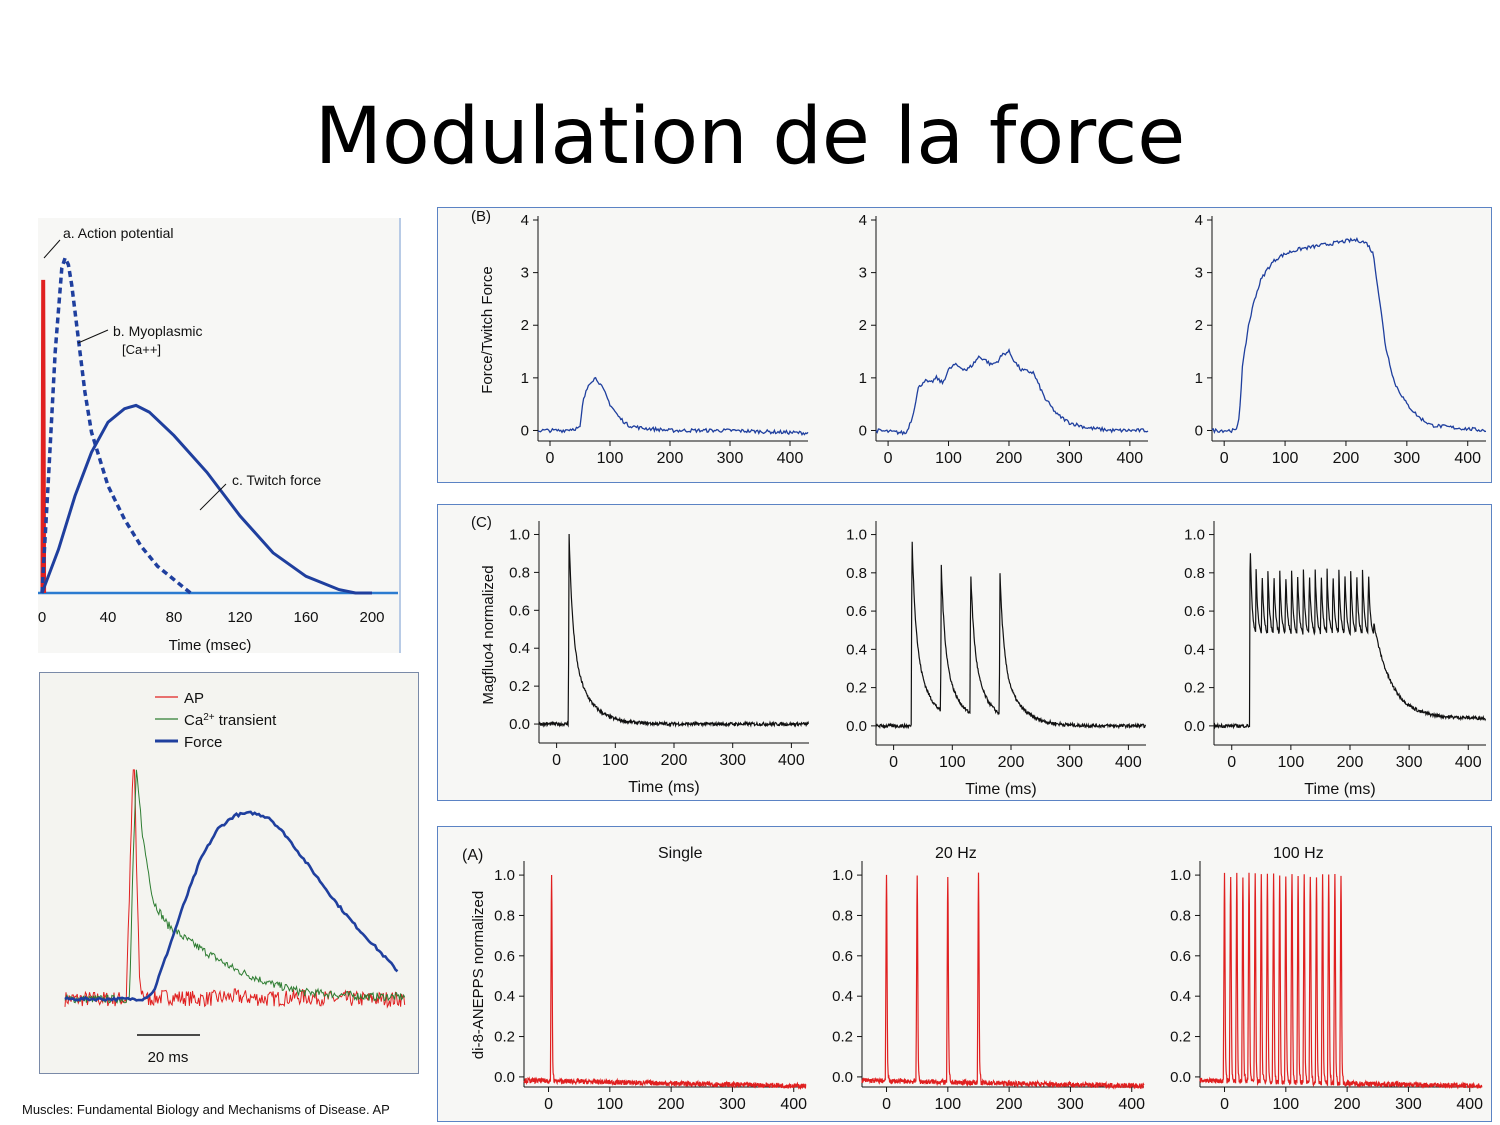 This screenshot has height=1125, width=1500. What do you see at coordinates (1199, 220) in the screenshot?
I see `force-2-y-tick-label: 4` at bounding box center [1199, 220].